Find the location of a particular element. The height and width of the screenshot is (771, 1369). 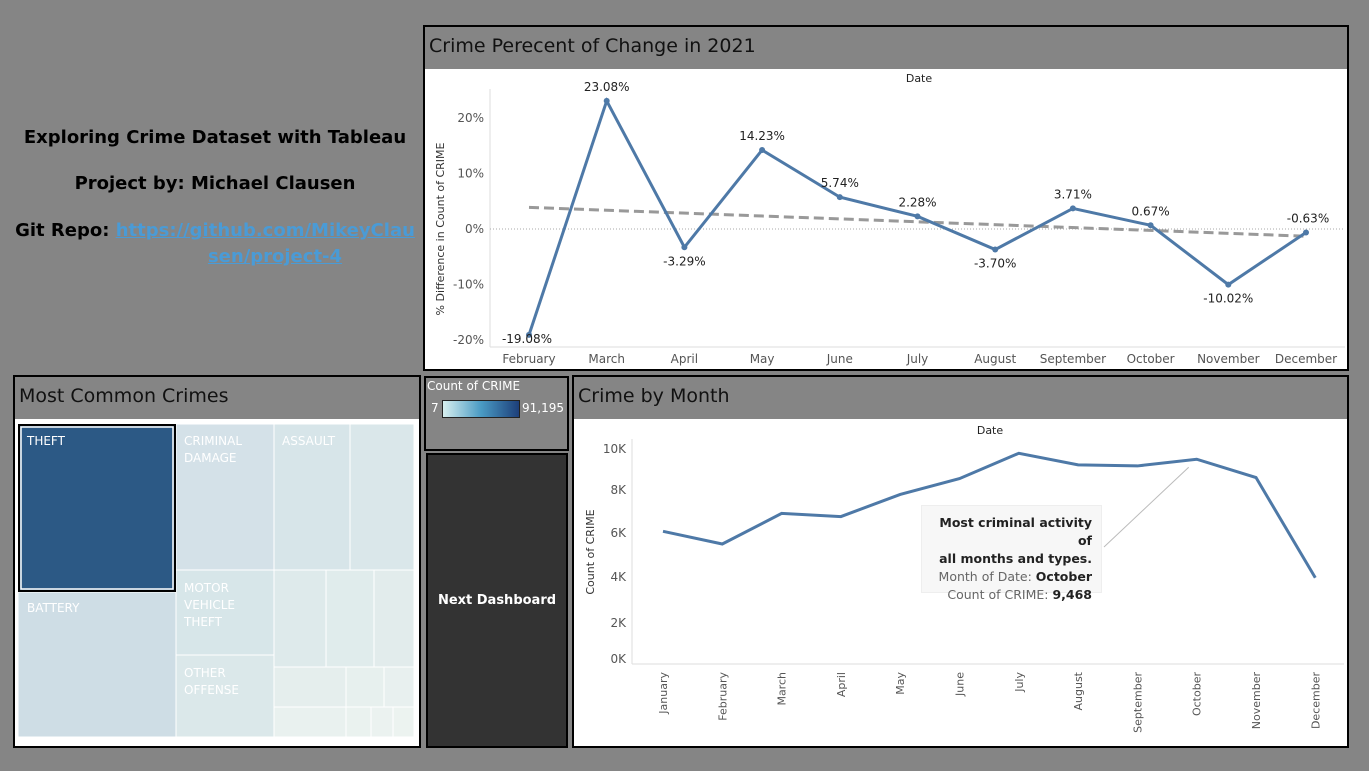

change-chart-title: Crime Perecent of Change in 2021 is located at coordinates (886, 48).